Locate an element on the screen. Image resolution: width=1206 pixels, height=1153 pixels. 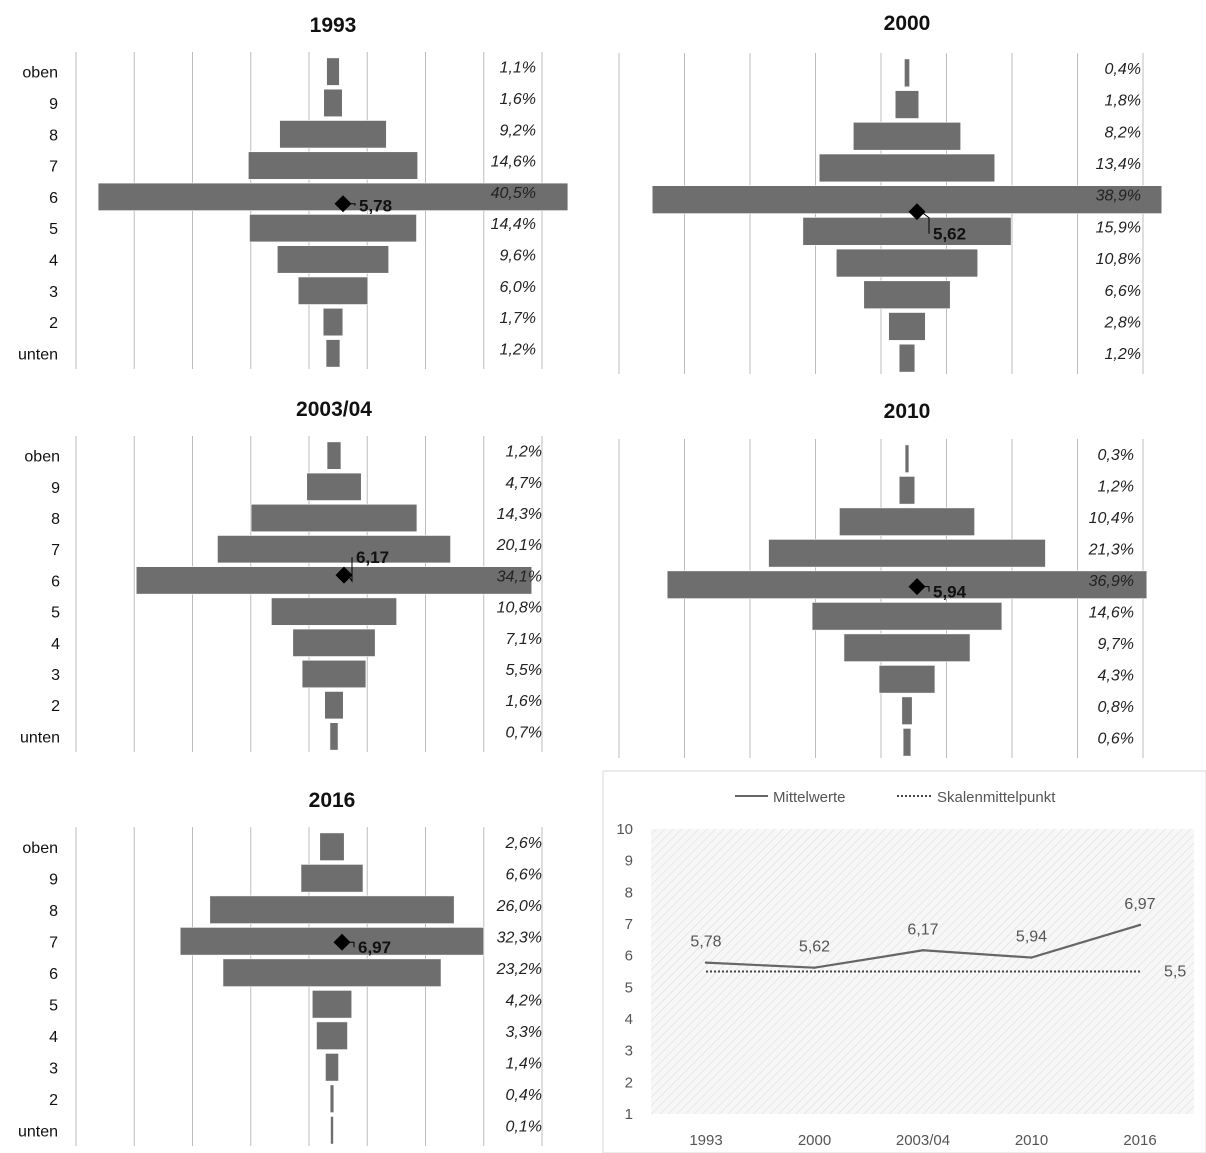
chart-title: 1993 is located at coordinates (333, 25).